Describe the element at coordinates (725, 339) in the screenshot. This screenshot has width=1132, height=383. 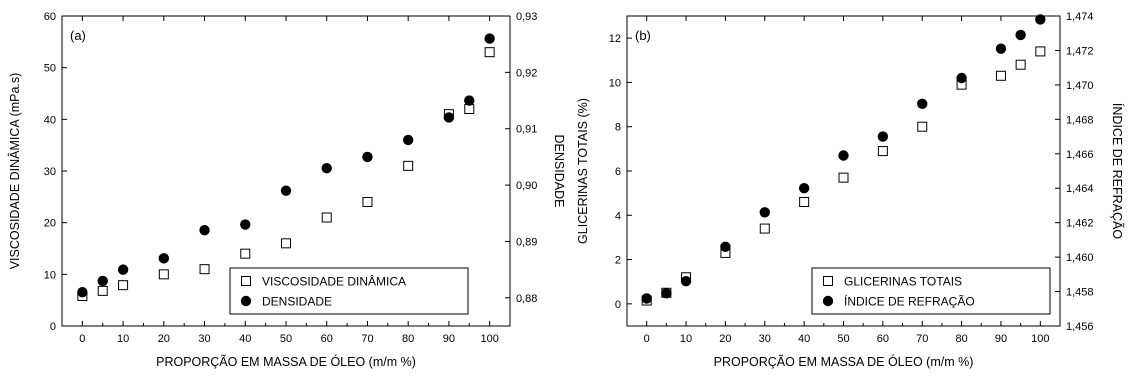
I see `x-tick-label: 20` at that location.